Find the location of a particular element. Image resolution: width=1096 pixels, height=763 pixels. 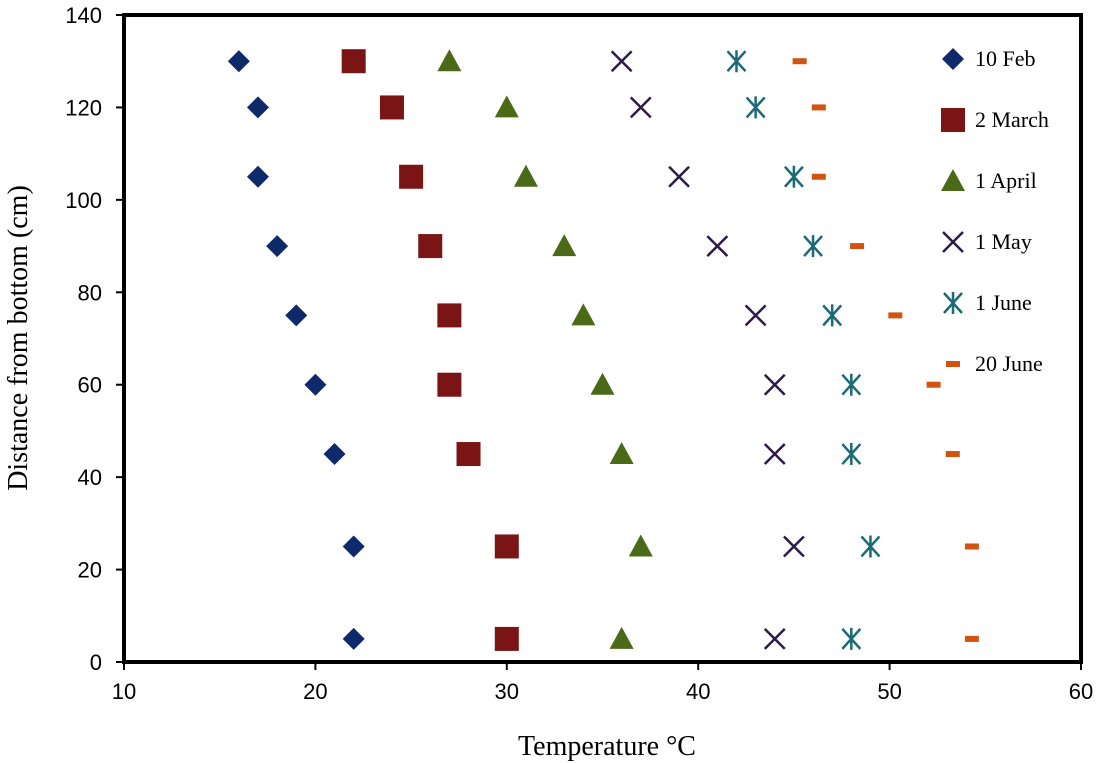

y-tick-label: 80 is located at coordinates (90, 292).